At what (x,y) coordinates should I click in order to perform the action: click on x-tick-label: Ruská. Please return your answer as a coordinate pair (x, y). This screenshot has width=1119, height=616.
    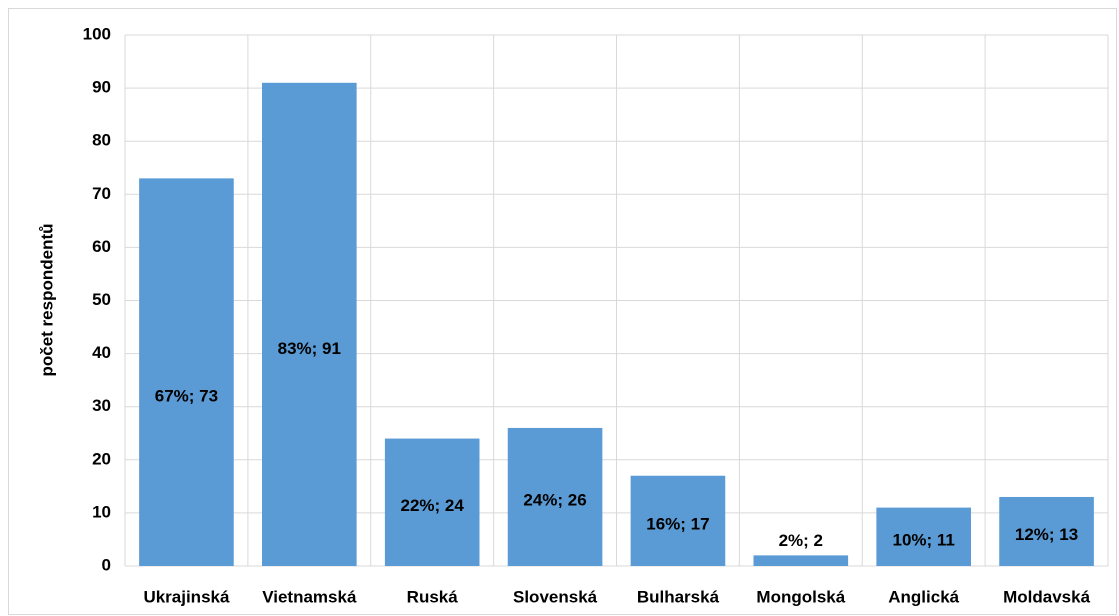
    Looking at the image, I should click on (433, 596).